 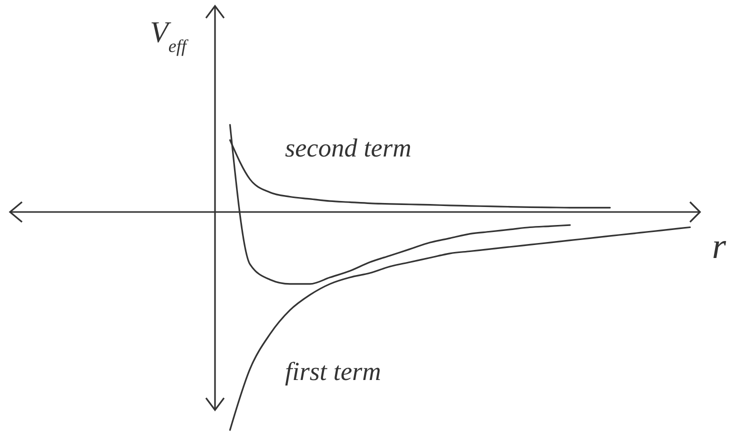 What do you see at coordinates (348, 148) in the screenshot?
I see `series-label: second term` at bounding box center [348, 148].